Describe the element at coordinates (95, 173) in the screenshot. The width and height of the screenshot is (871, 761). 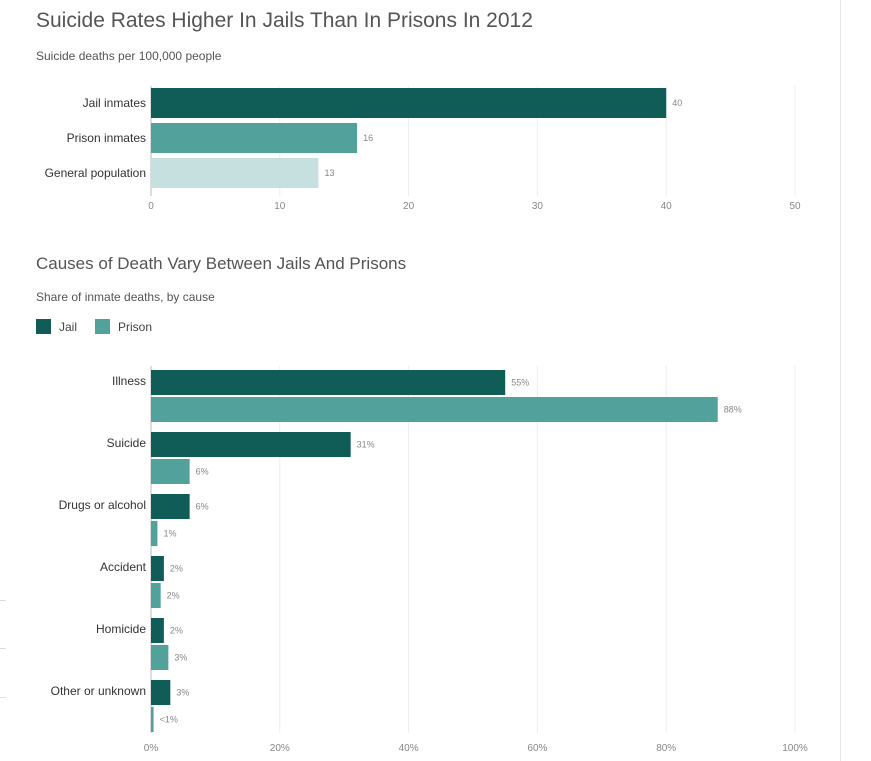
I see `category-label: General population` at that location.